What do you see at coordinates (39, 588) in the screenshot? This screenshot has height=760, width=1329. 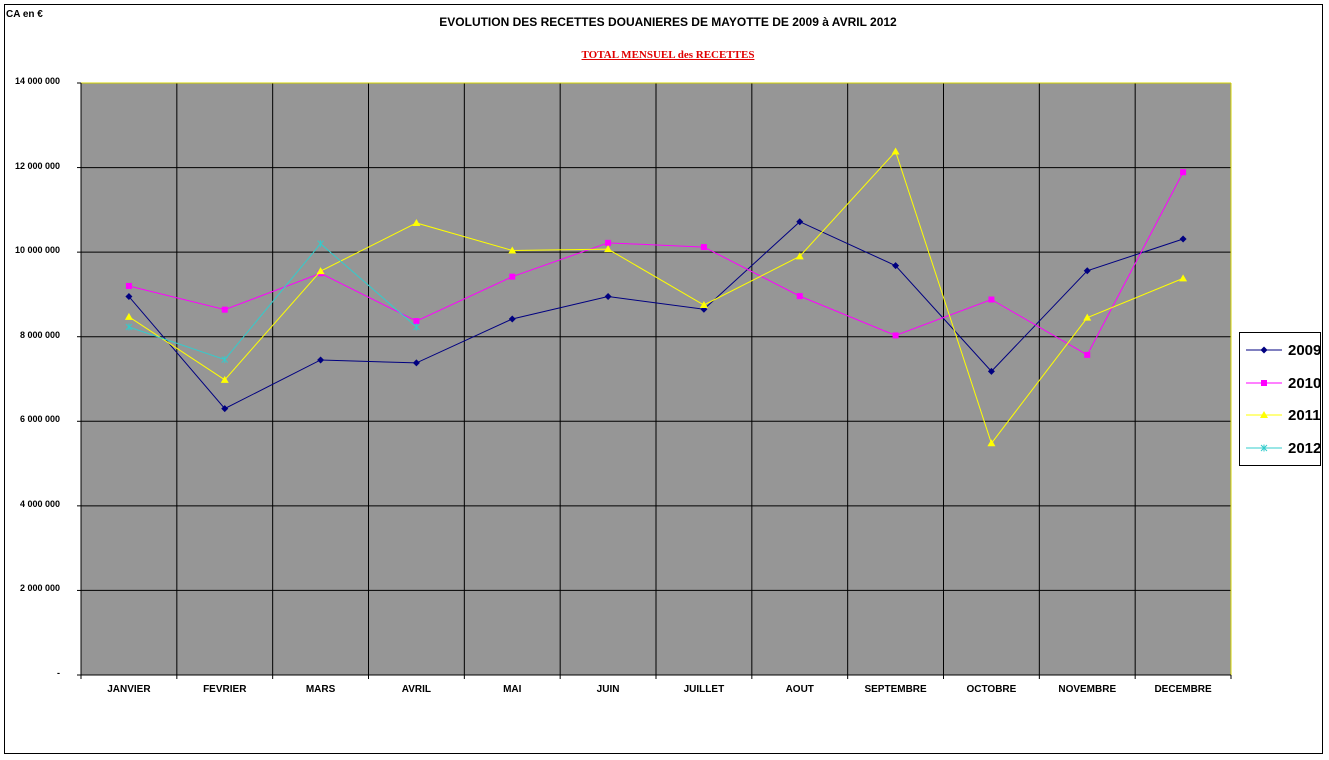 I see `y-tick-label: 2 000 000` at bounding box center [39, 588].